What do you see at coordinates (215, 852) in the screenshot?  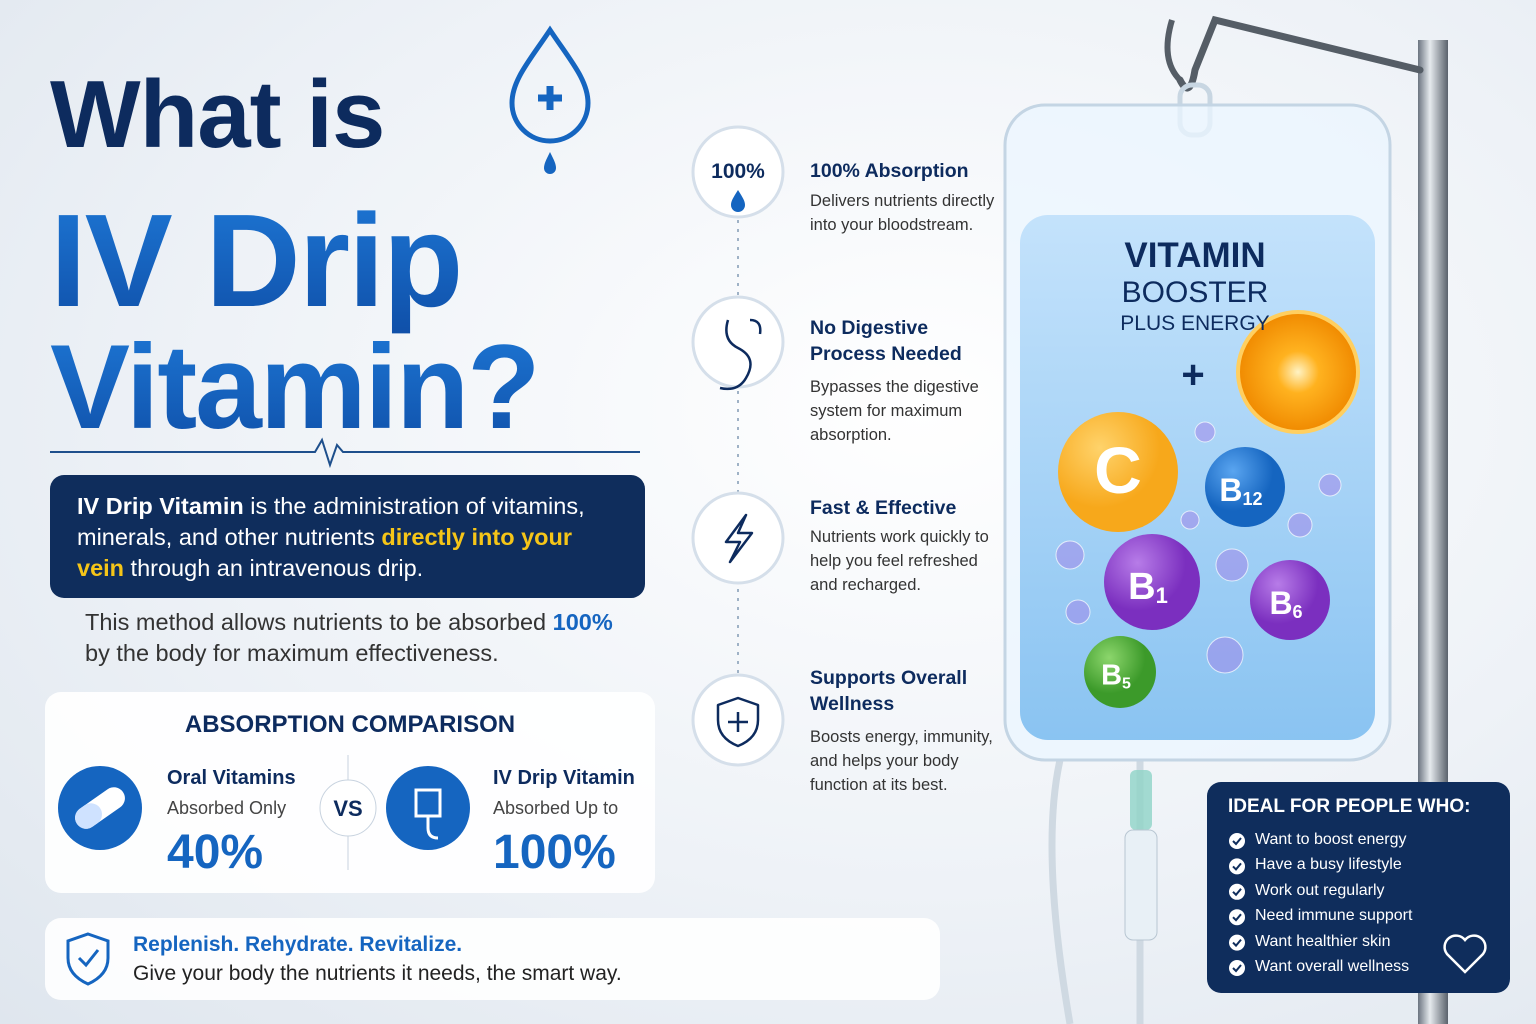 I see `comparison-value: 40%` at bounding box center [215, 852].